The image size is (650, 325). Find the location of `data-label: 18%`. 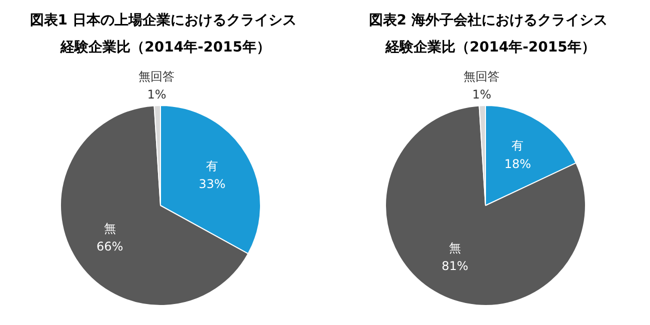

data-label: 18% is located at coordinates (517, 163).